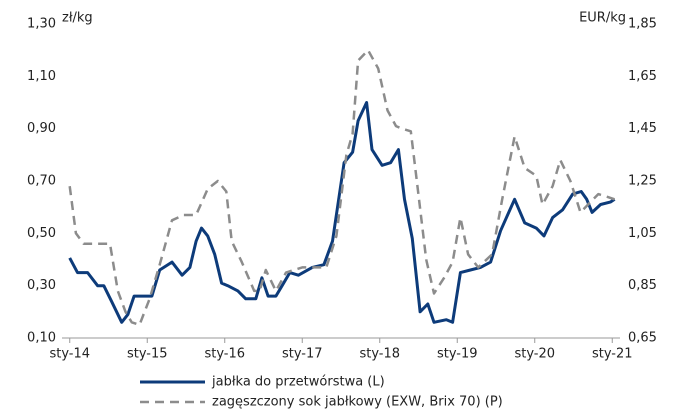 The width and height of the screenshot is (673, 419). Describe the element at coordinates (41, 128) in the screenshot. I see `y-tick-label: 0,90` at that location.